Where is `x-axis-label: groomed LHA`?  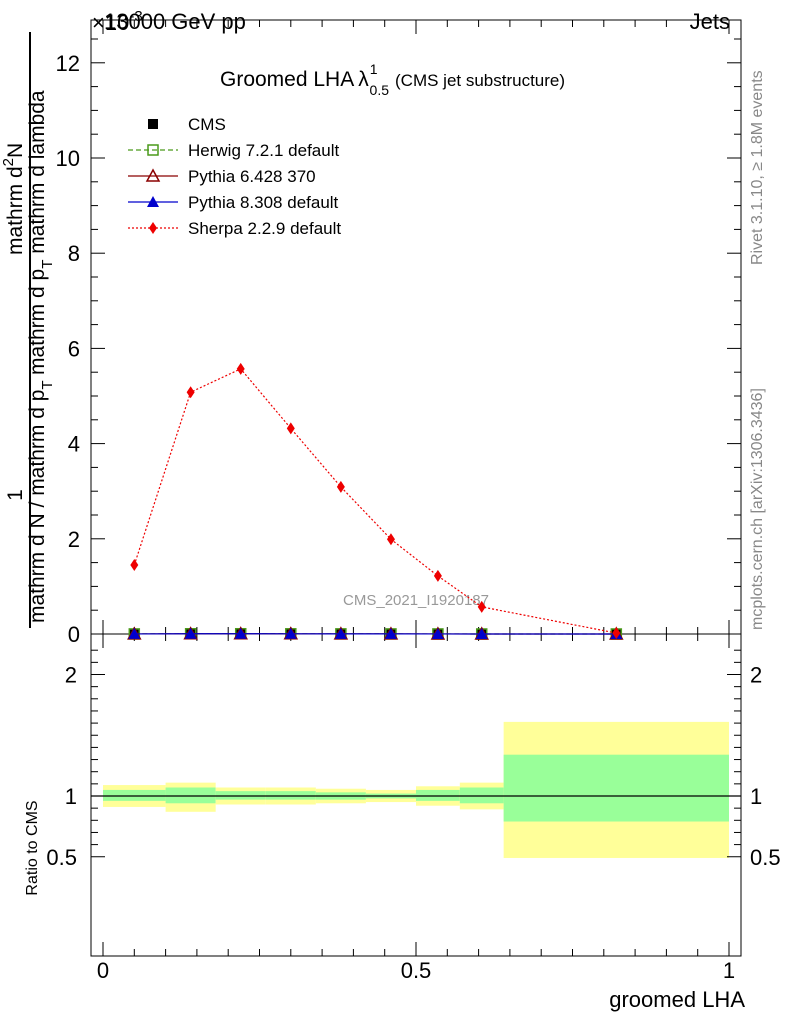
x-axis-label: groomed LHA is located at coordinates (677, 999).